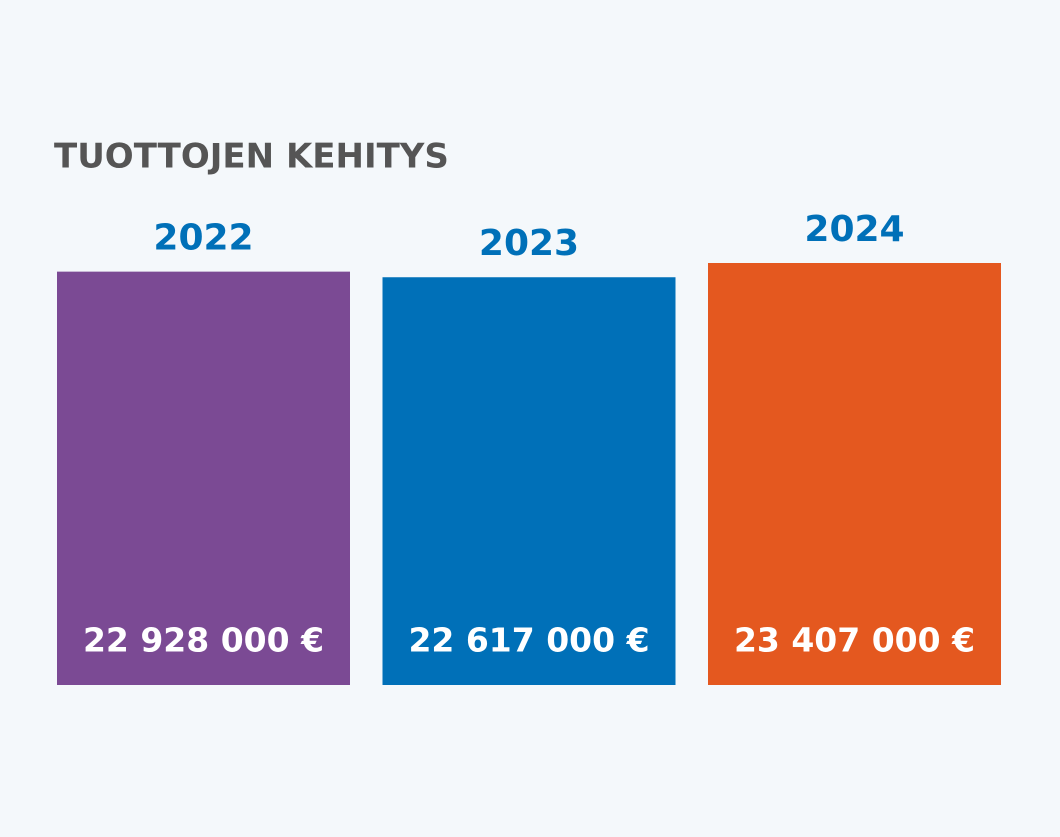  What do you see at coordinates (528, 640) in the screenshot?
I see `value-label: 22 617 000 €` at bounding box center [528, 640].